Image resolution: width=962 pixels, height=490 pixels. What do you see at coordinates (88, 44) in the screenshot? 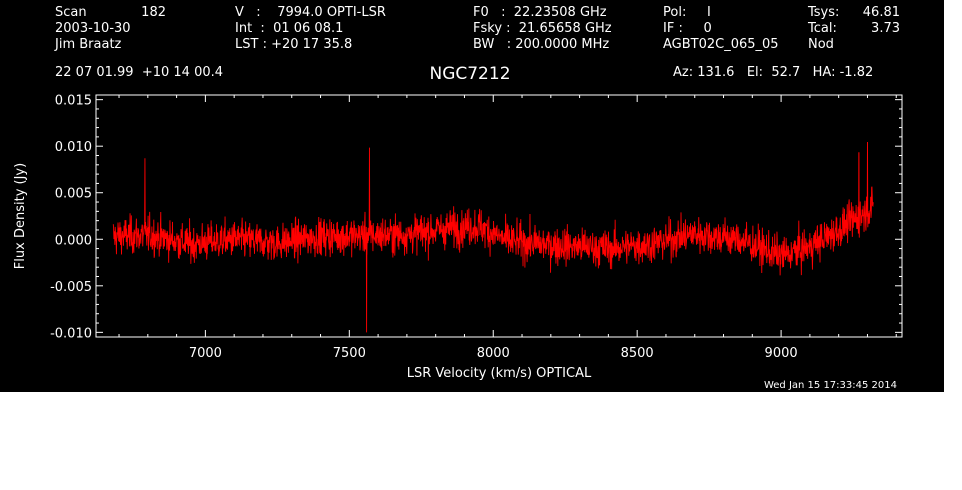
I see `observer-name: Jim Braatz` at bounding box center [88, 44].